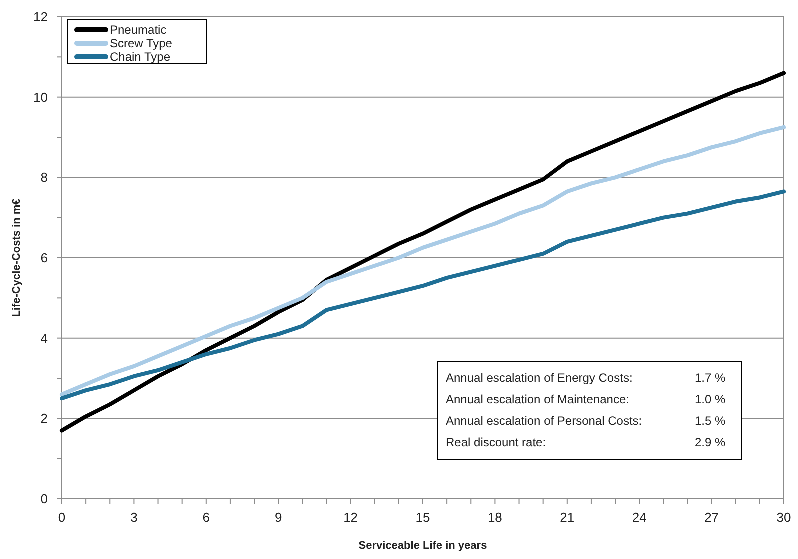 The image size is (798, 559). I want to click on x-tick-label: 12, so click(351, 517).